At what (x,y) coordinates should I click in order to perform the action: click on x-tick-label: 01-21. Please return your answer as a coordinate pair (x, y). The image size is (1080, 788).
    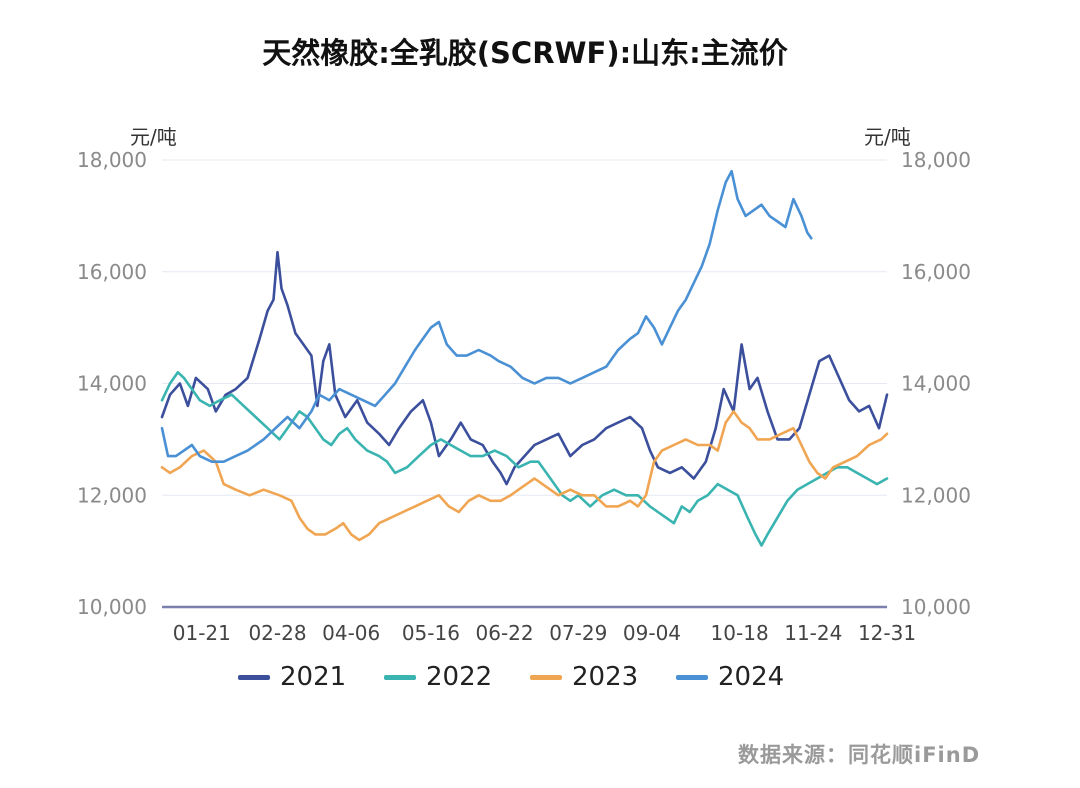
    Looking at the image, I should click on (202, 633).